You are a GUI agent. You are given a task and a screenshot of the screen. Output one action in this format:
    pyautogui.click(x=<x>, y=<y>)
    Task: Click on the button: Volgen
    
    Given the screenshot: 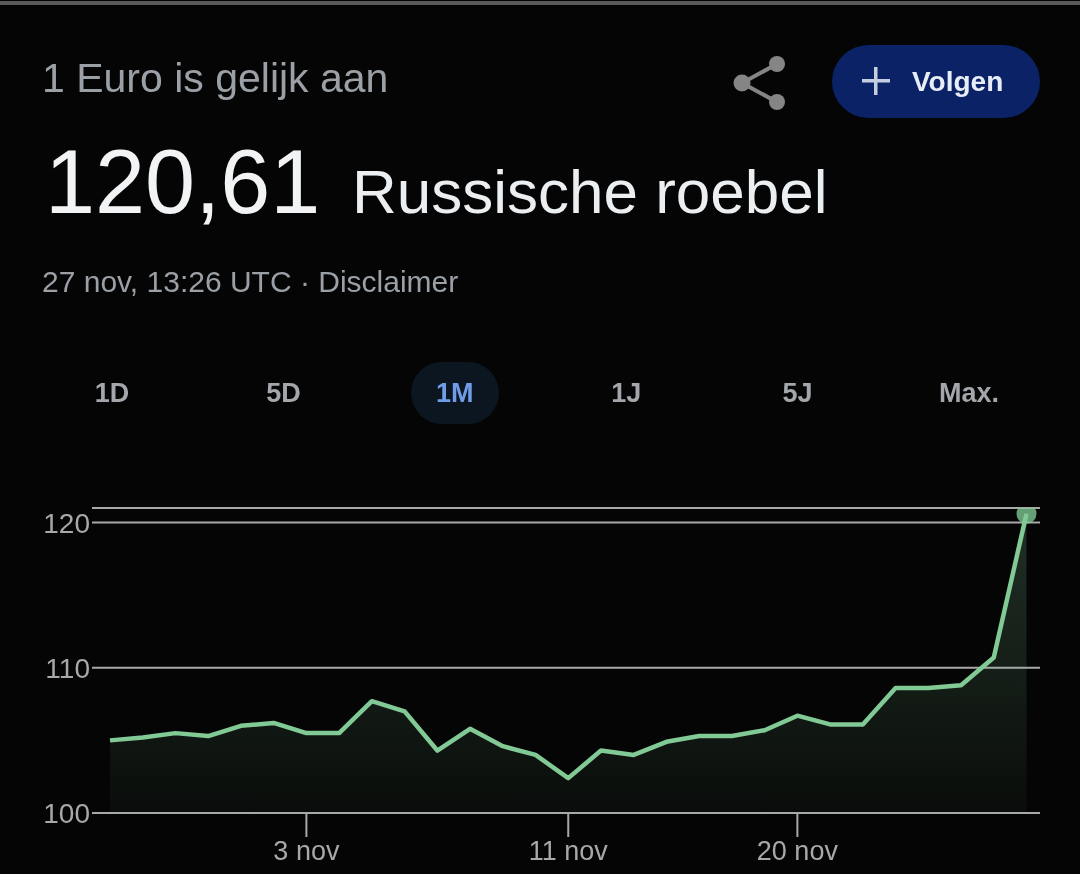 What is the action you would take?
    pyautogui.click(x=936, y=81)
    